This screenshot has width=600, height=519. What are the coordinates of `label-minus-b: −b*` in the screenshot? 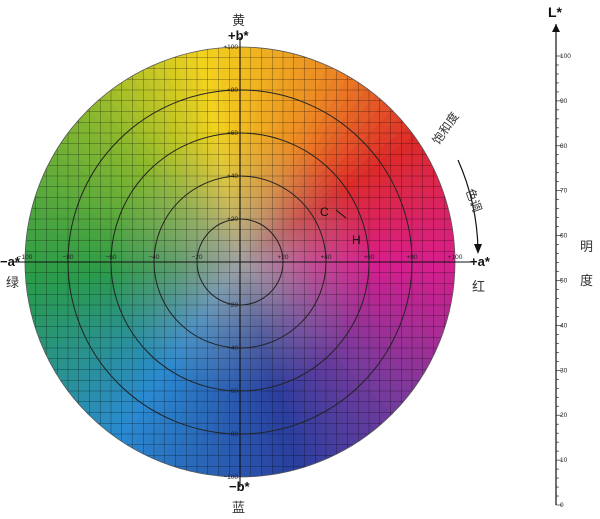 It's located at (239, 486).